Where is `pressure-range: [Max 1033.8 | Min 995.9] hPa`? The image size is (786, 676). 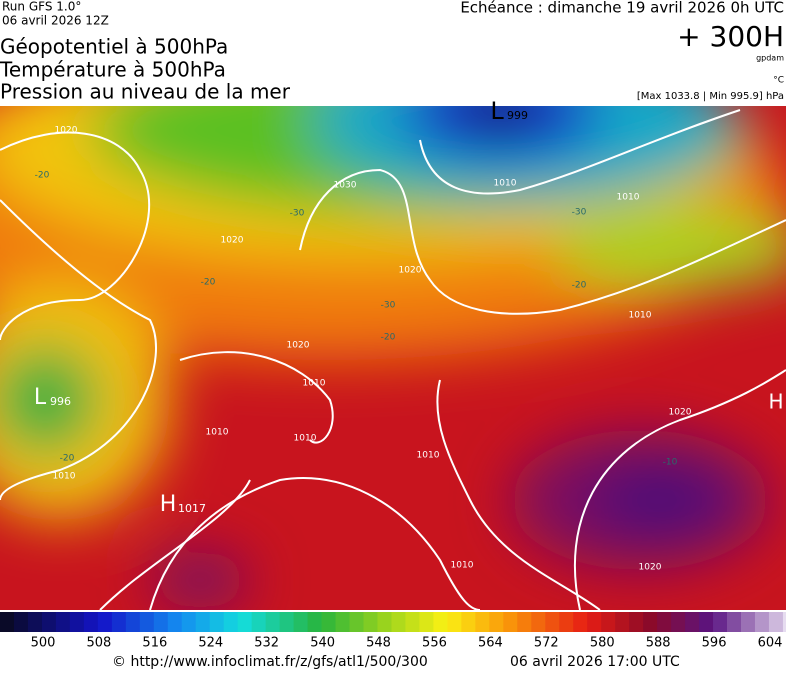 pressure-range: [Max 1033.8 | Min 995.9] hPa is located at coordinates (710, 96).